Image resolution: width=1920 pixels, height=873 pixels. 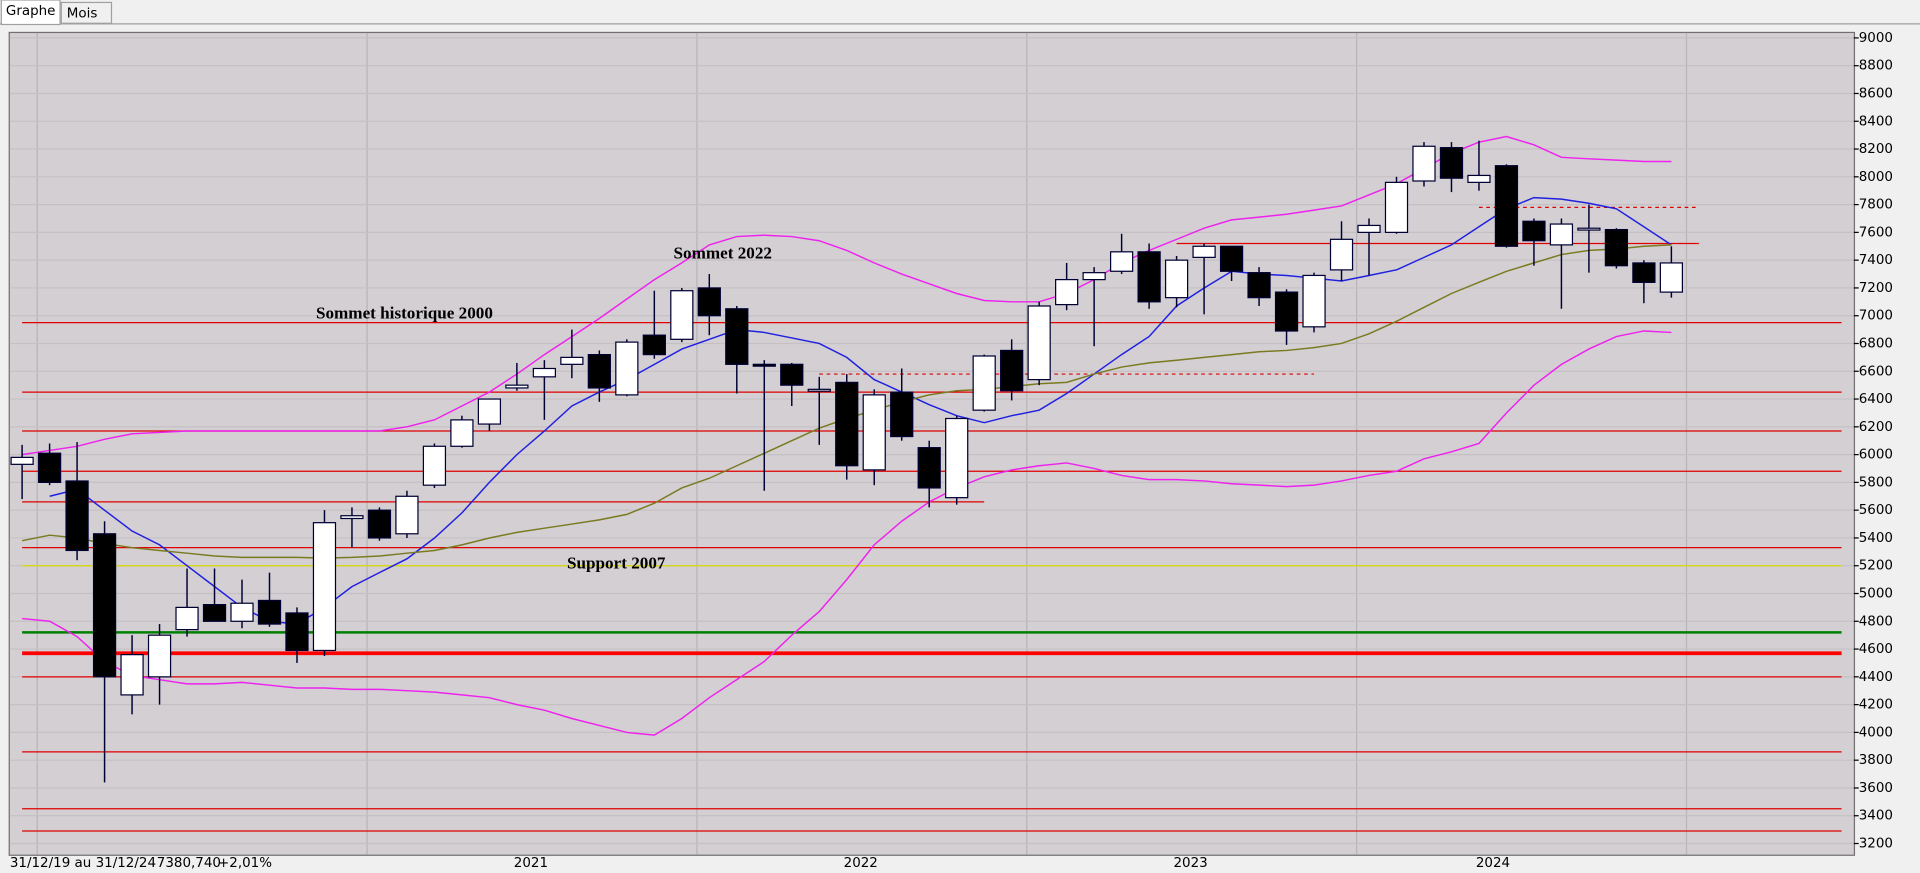 What do you see at coordinates (1876, 455) in the screenshot?
I see `y-tick-label: 6000` at bounding box center [1876, 455].